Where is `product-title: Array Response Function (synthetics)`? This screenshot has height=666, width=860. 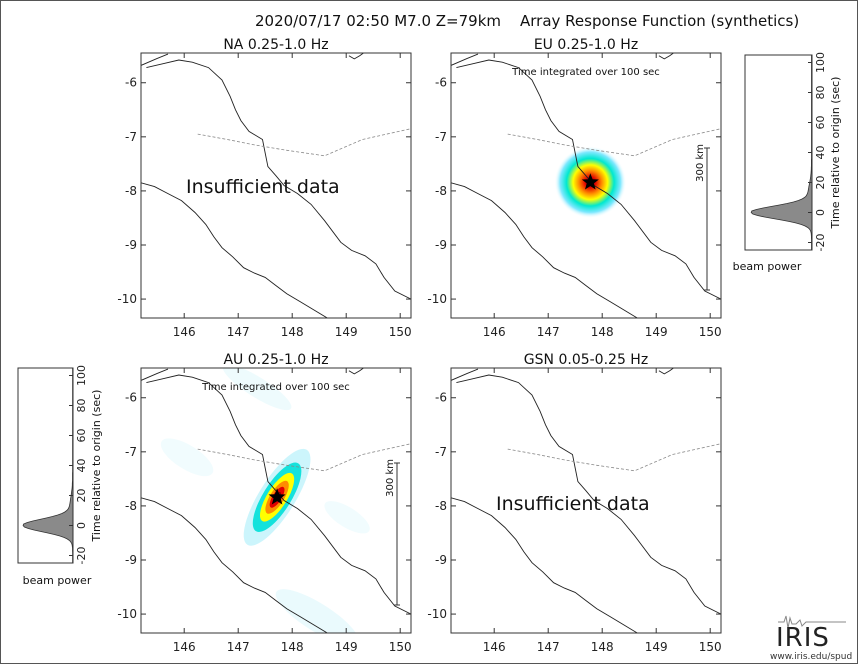
product-title: Array Response Function (synthetics) is located at coordinates (660, 21).